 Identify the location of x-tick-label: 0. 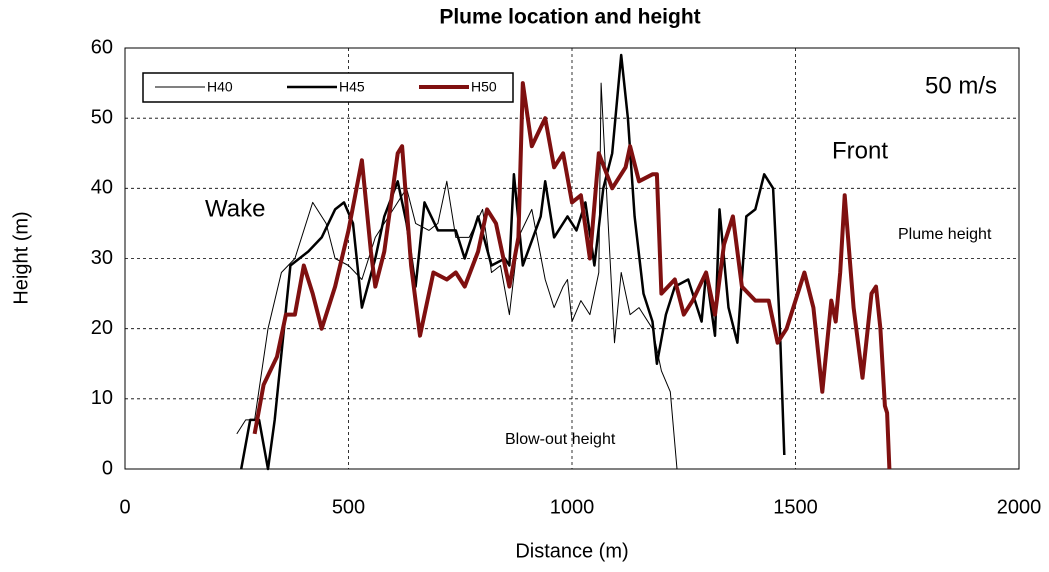
(124, 507).